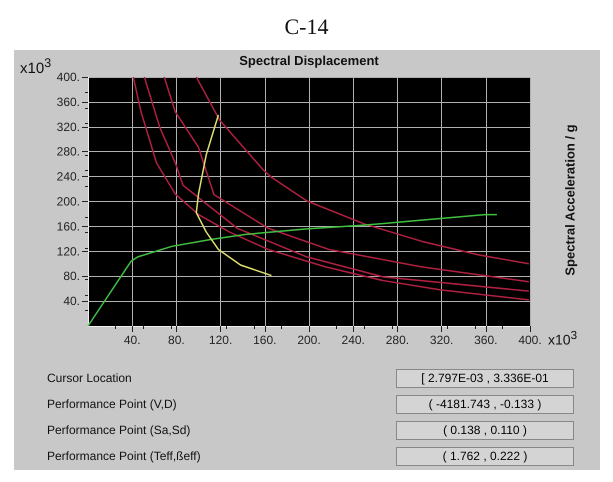  Describe the element at coordinates (124, 456) in the screenshot. I see `text: Performance Point (Teff,ßeff)` at that location.